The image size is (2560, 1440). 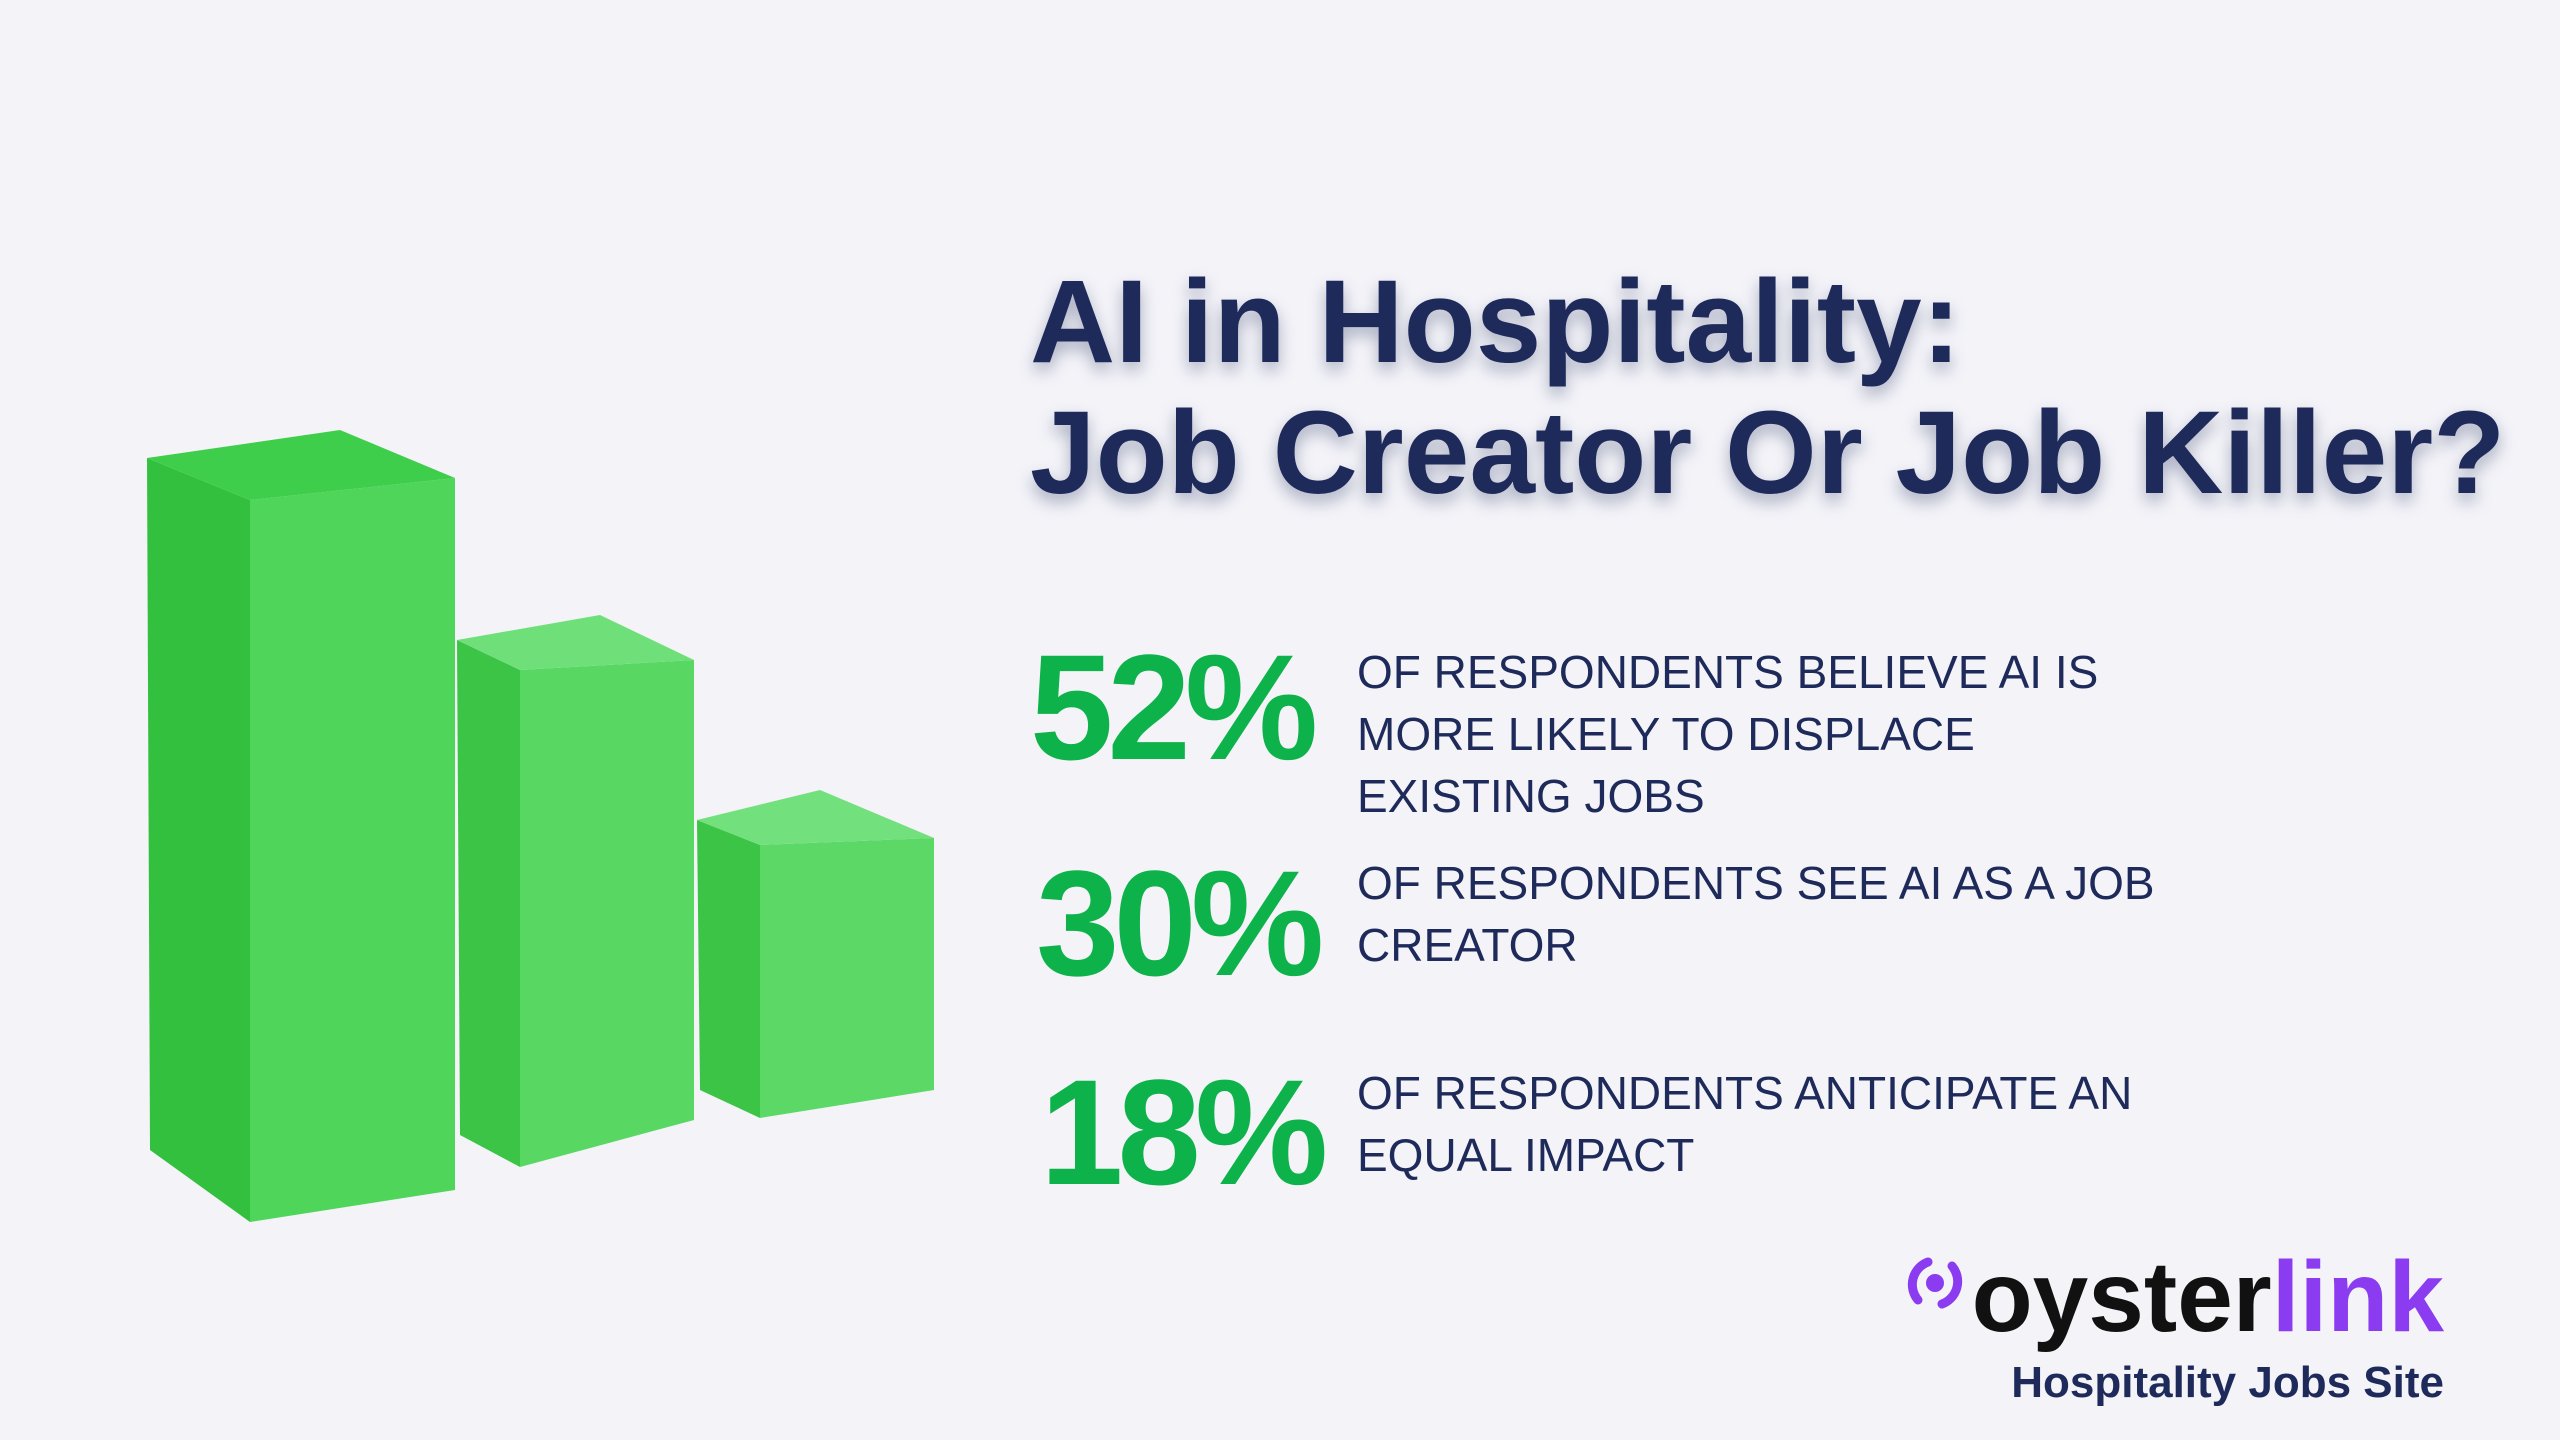 What do you see at coordinates (1935, 1283) in the screenshot?
I see `logo-dot` at bounding box center [1935, 1283].